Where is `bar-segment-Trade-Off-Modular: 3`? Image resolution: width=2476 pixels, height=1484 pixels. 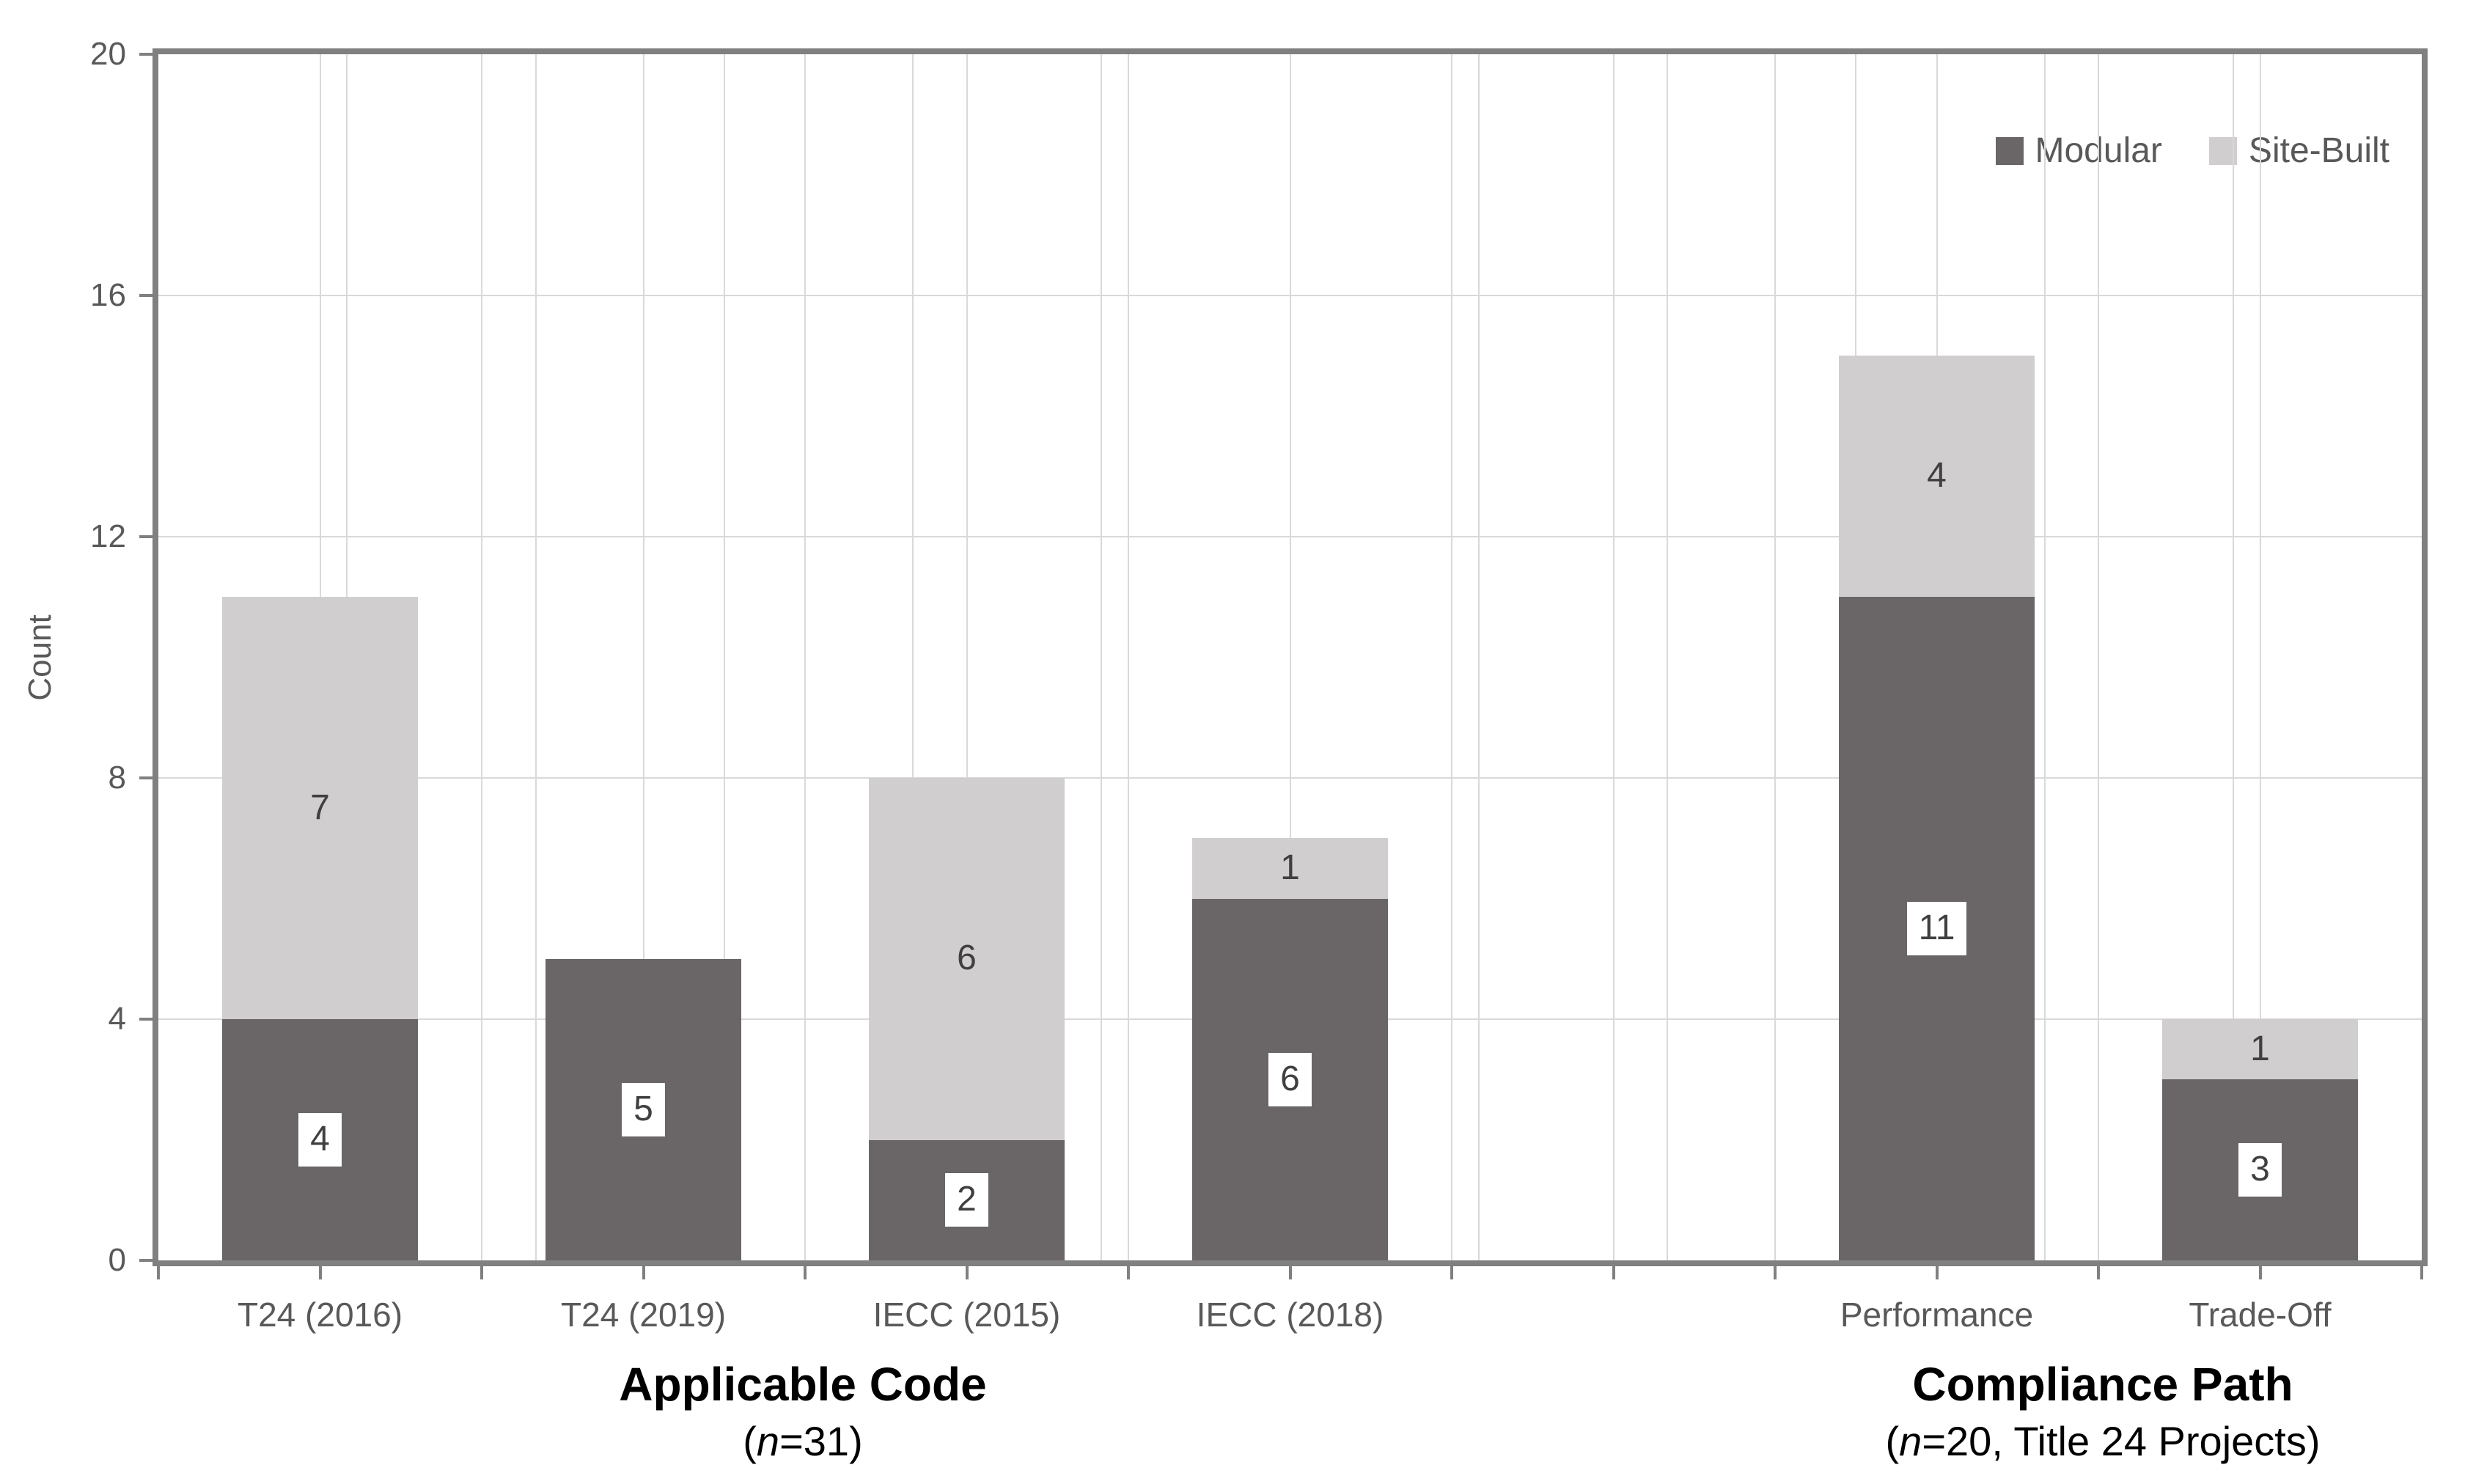
bar-segment-Trade-Off-Modular: 3 is located at coordinates (2260, 1169).